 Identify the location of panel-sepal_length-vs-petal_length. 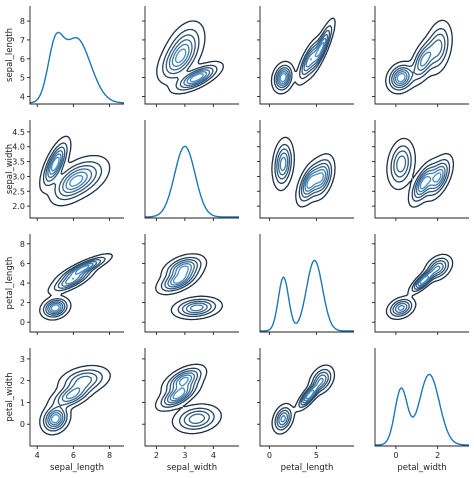
(305, 56).